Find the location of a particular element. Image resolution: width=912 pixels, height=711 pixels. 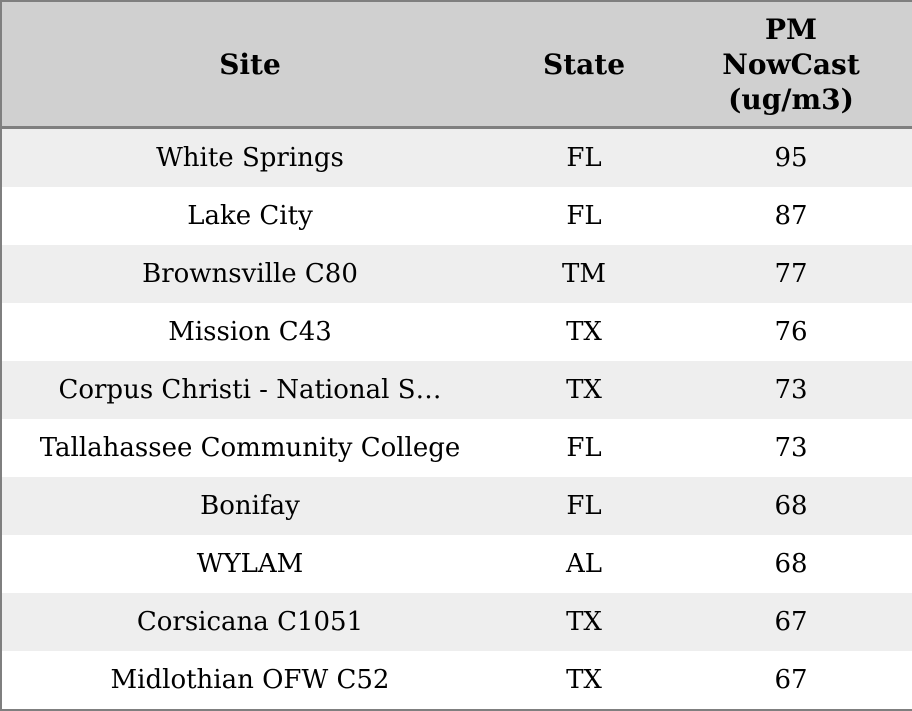

table-row: WYLAM AL 68 is located at coordinates (456, 563).